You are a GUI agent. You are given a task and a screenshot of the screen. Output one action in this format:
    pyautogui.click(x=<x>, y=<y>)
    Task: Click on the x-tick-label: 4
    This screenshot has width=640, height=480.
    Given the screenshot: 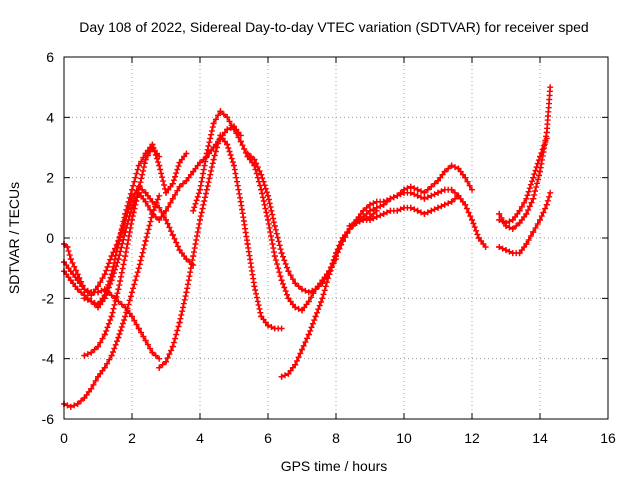 What is the action you would take?
    pyautogui.click(x=200, y=438)
    